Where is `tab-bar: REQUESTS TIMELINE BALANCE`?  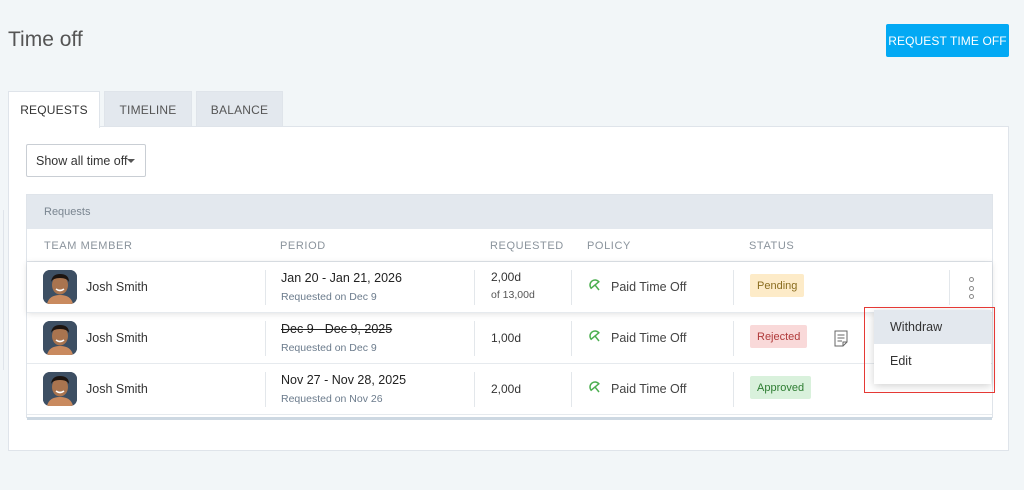
tab-bar: REQUESTS TIMELINE BALANCE is located at coordinates (147, 109).